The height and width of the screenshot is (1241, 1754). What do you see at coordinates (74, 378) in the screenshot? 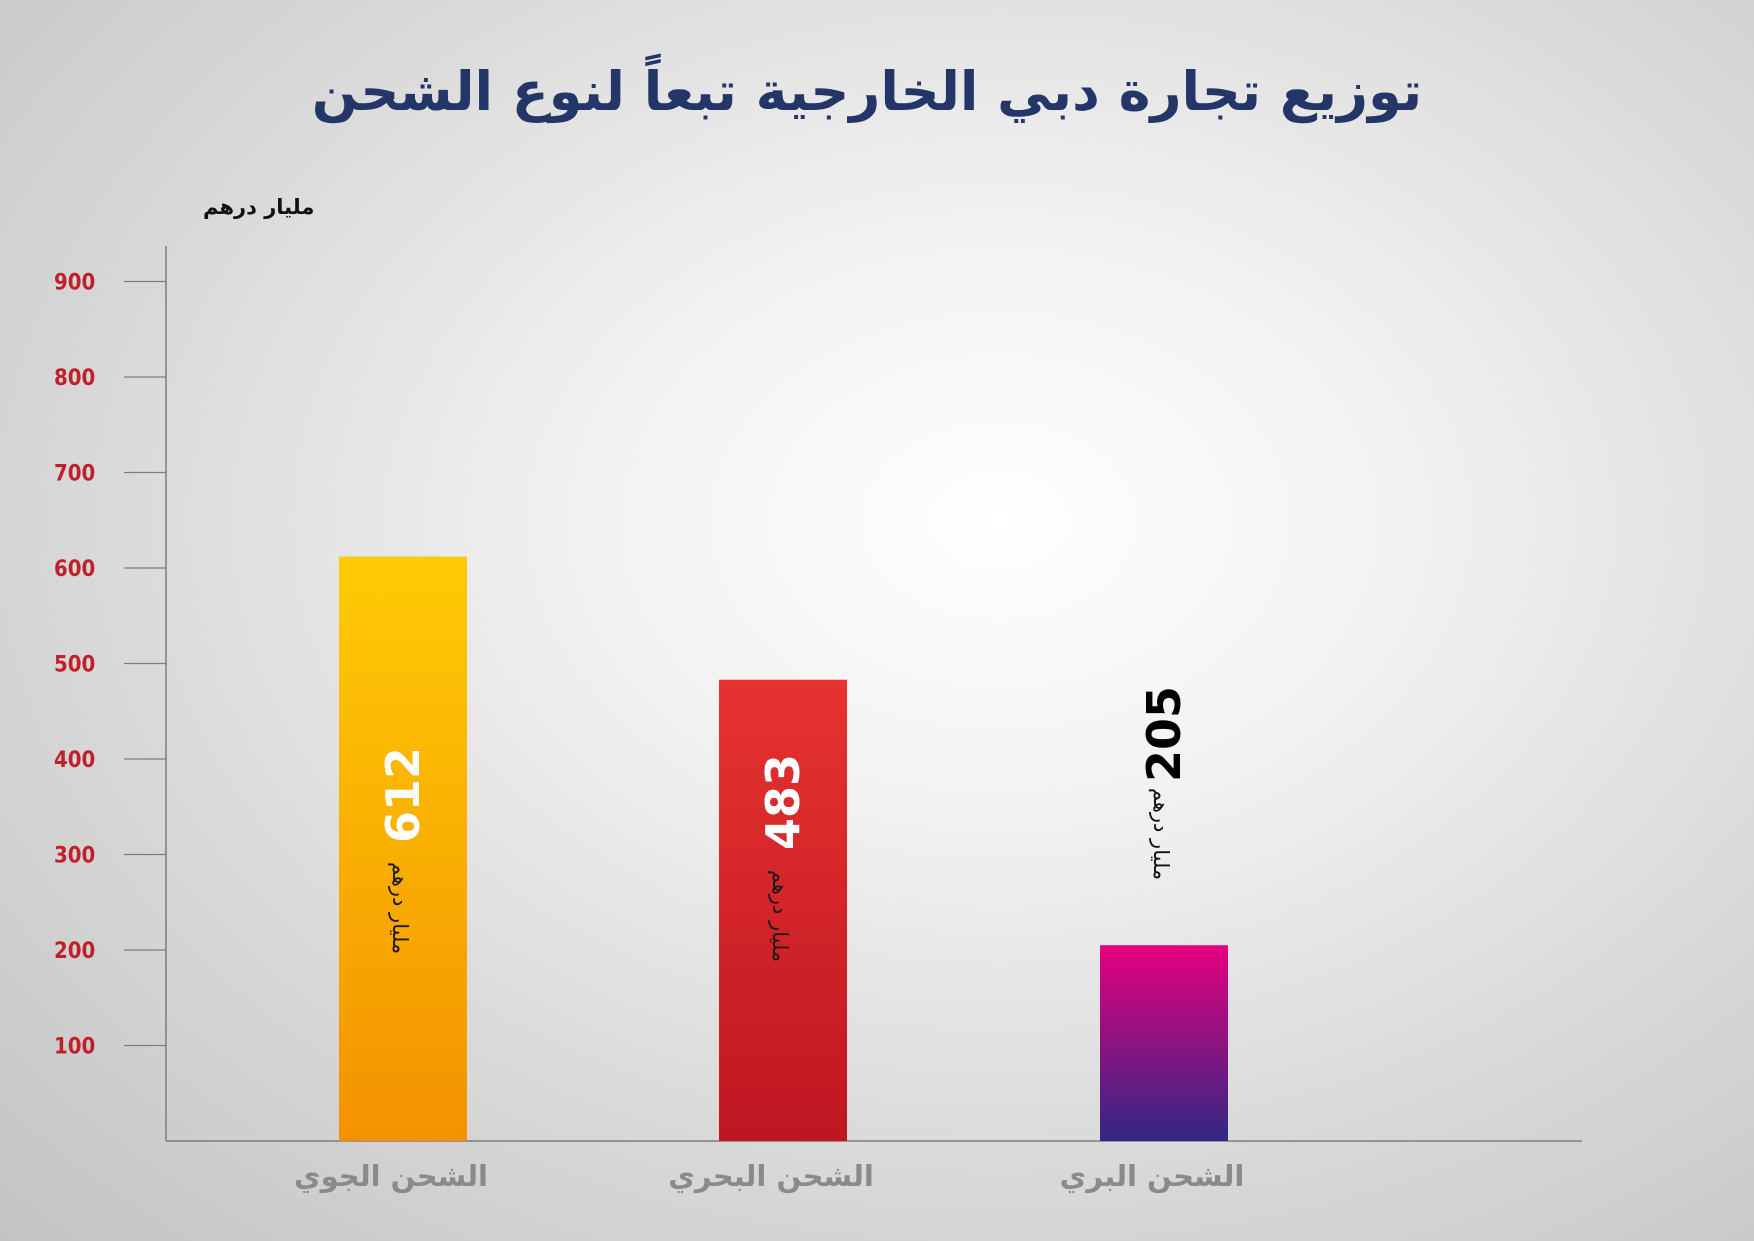
I see `y-tick-label: 800` at bounding box center [74, 378].